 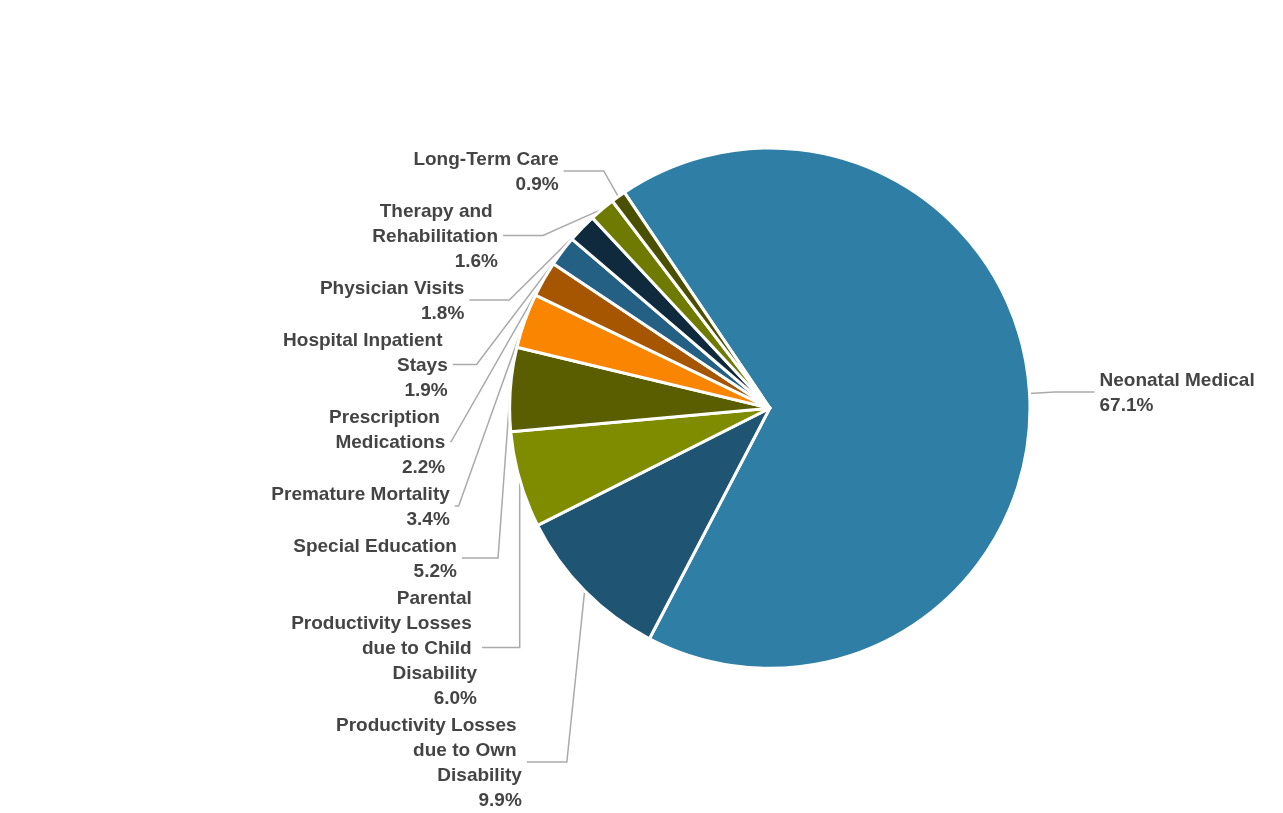 I want to click on slice-label: Premature Mortality, so click(x=361, y=493).